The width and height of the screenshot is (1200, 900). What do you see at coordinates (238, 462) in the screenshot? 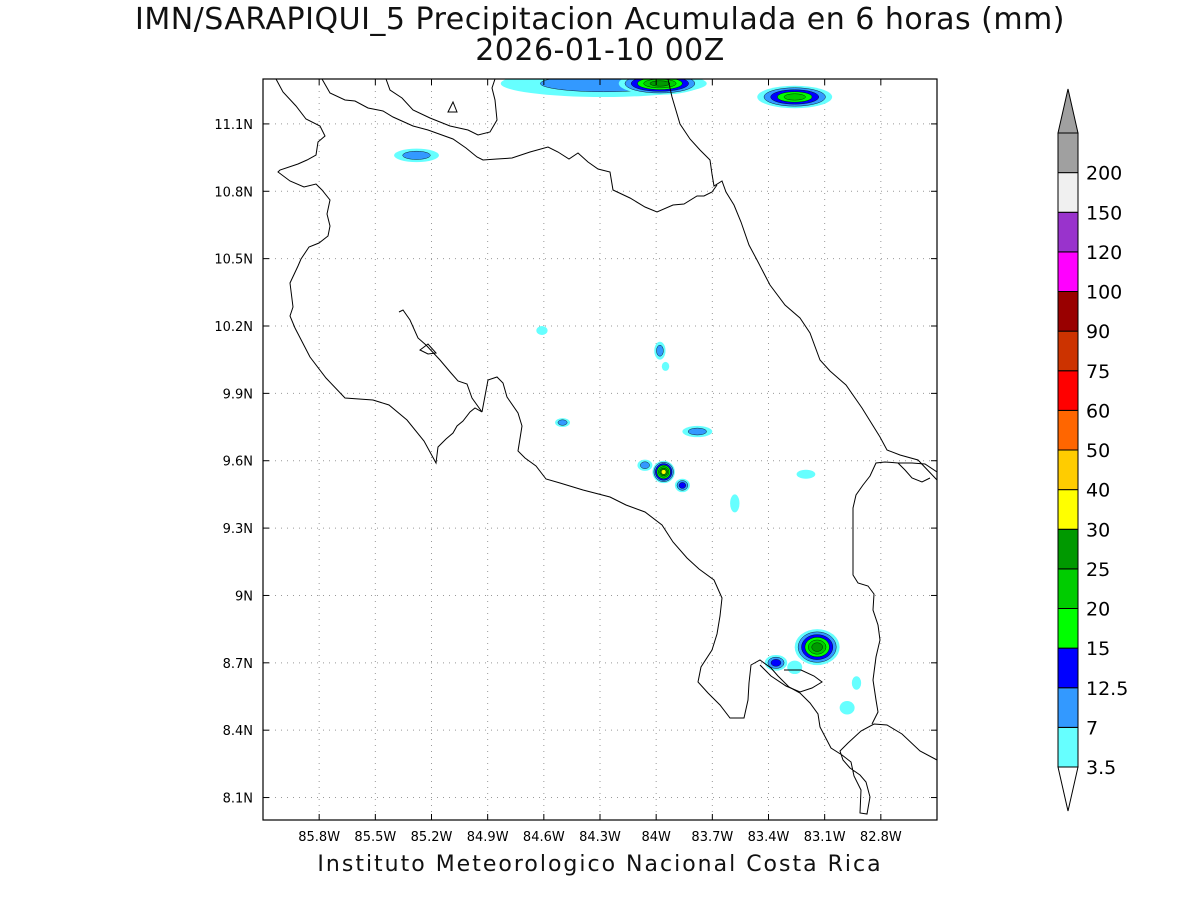
I see `y-tick-label: 9.6N` at bounding box center [238, 462].